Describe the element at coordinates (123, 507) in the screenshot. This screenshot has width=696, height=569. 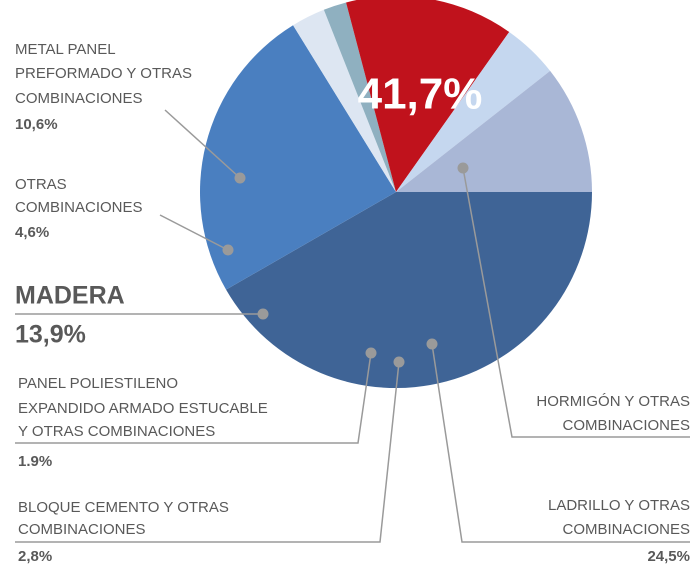
I see `slice-label: BLOQUE CEMENTO Y OTRAS` at that location.